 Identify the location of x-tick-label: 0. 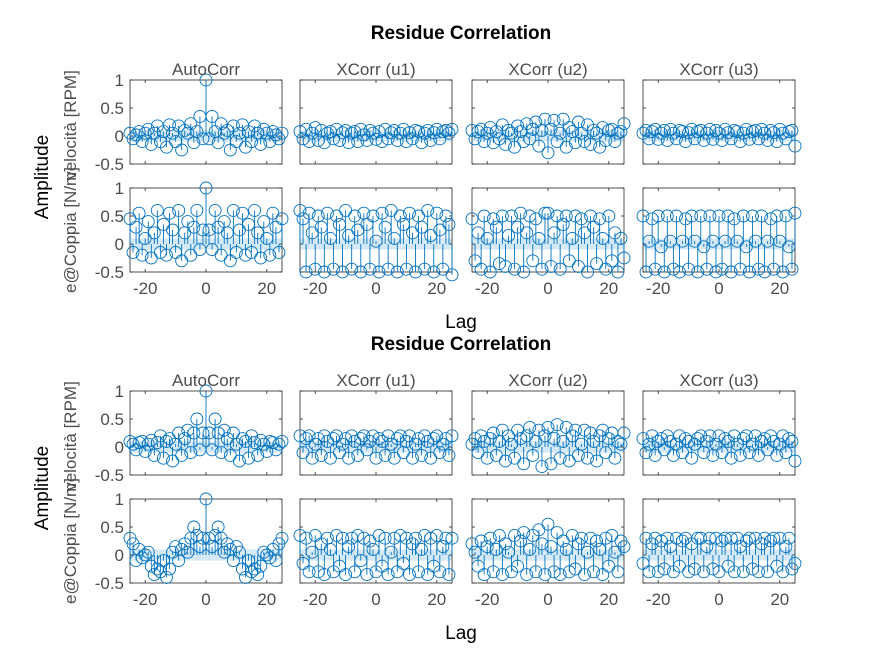
(718, 288).